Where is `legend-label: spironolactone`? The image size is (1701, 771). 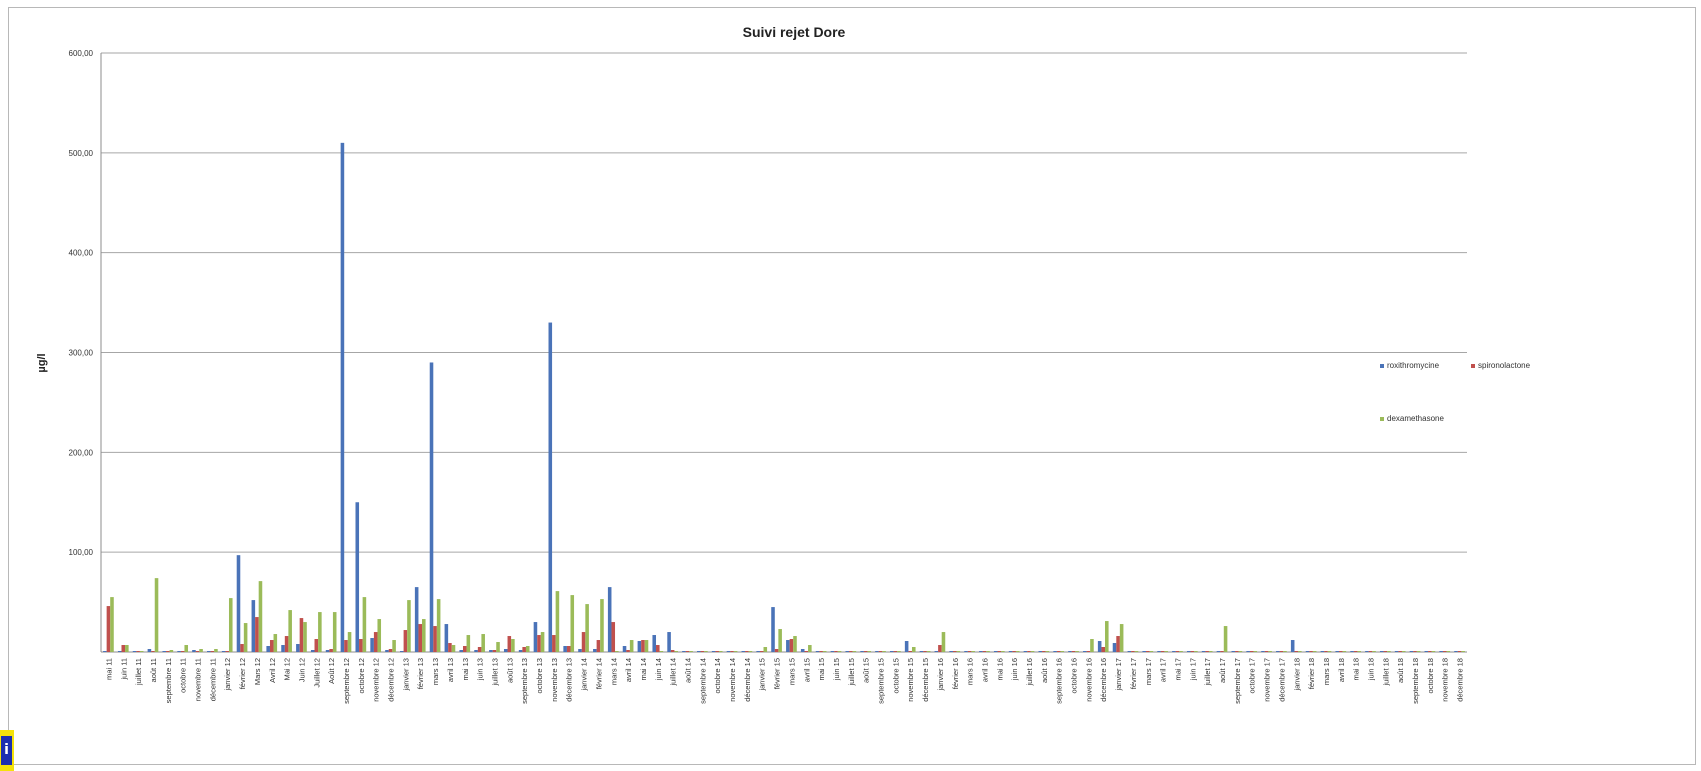
legend-label: spironolactone is located at coordinates (1504, 365).